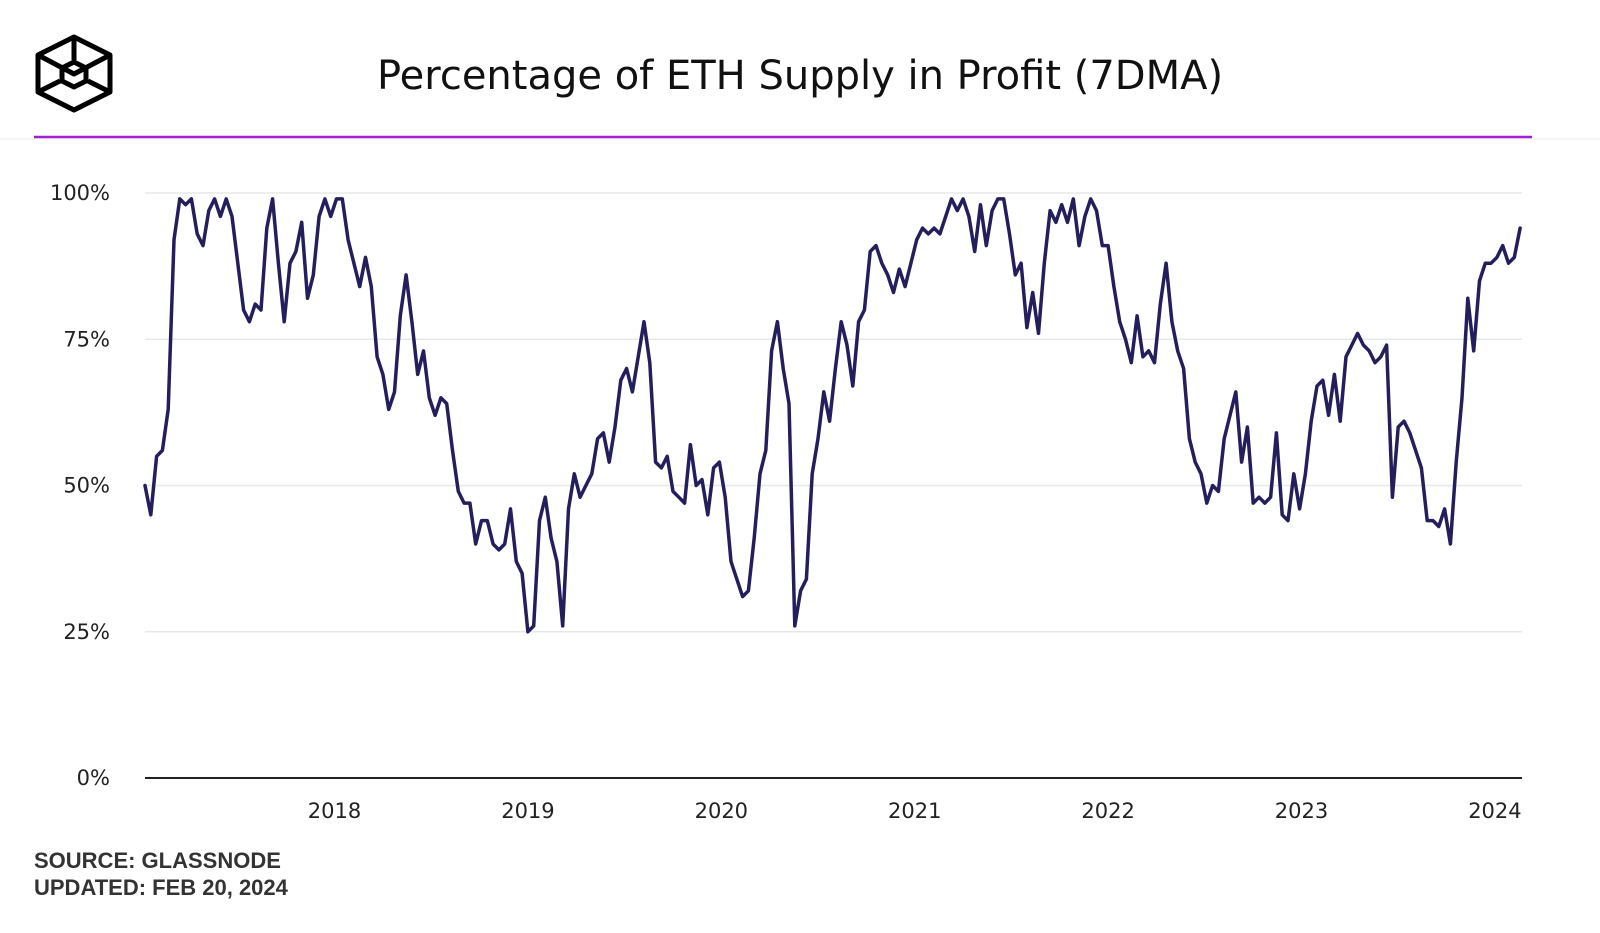  What do you see at coordinates (157, 860) in the screenshot?
I see `source-note: SOURCE: GLASSNODE` at bounding box center [157, 860].